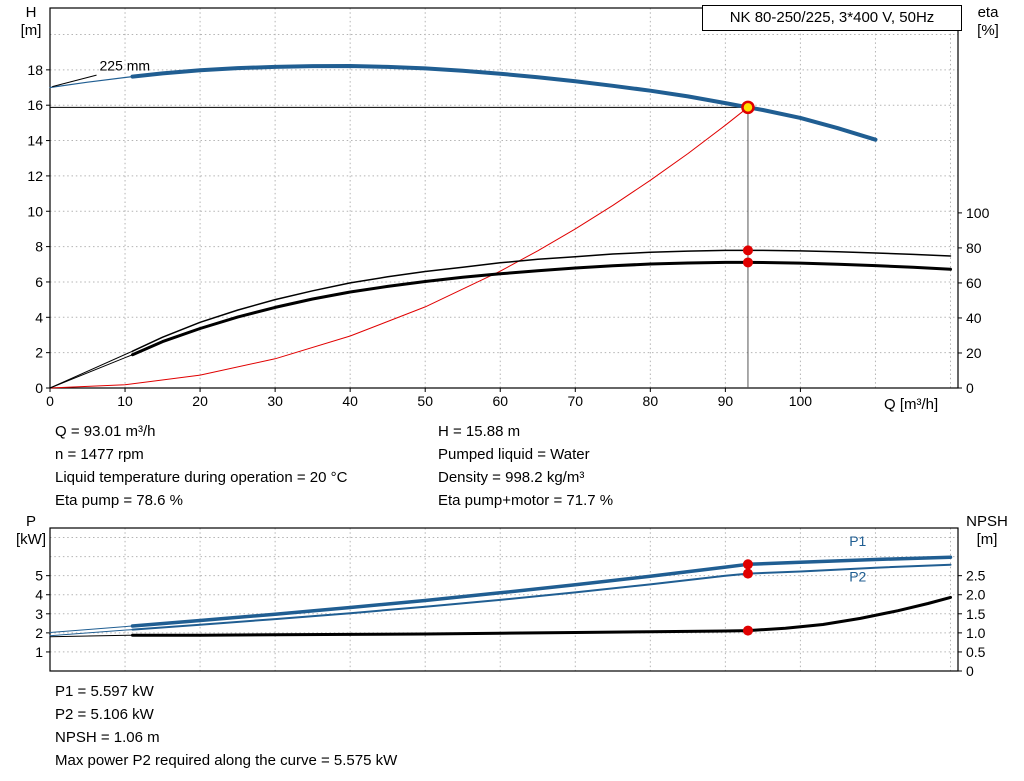  I want to click on series-npsh-curve, so click(541, 616).